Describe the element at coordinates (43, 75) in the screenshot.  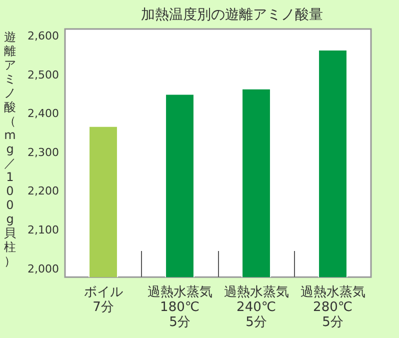
I see `y-tick-label: 2,500` at that location.